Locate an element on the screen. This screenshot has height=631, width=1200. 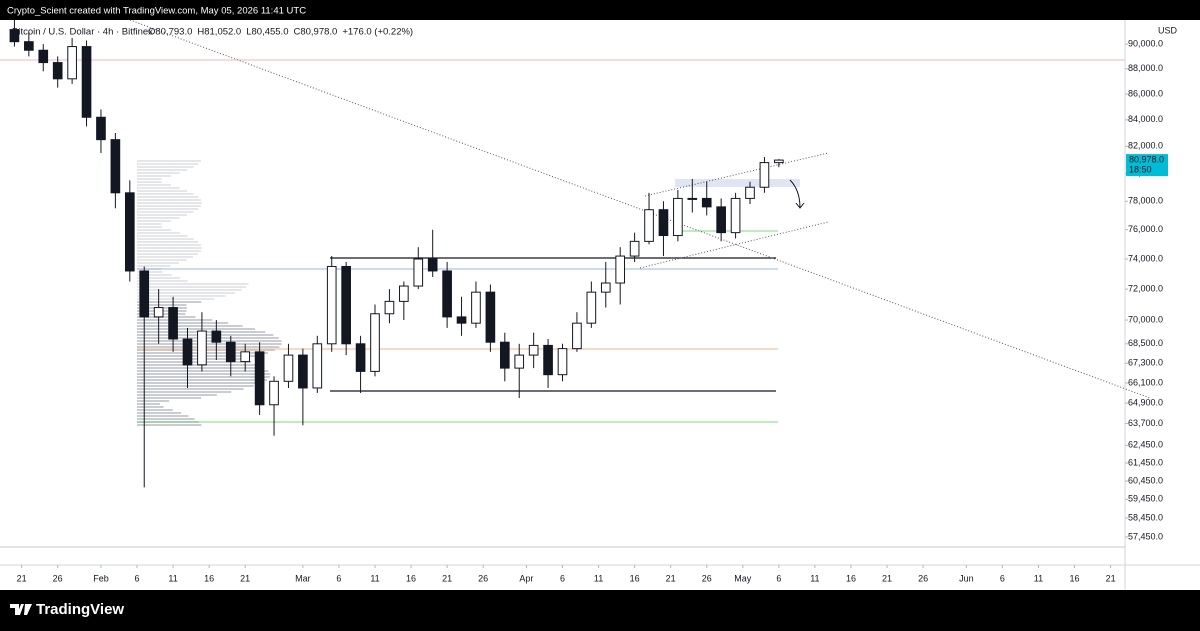
y-tick-label: 62,450.0 is located at coordinates (1145, 445).